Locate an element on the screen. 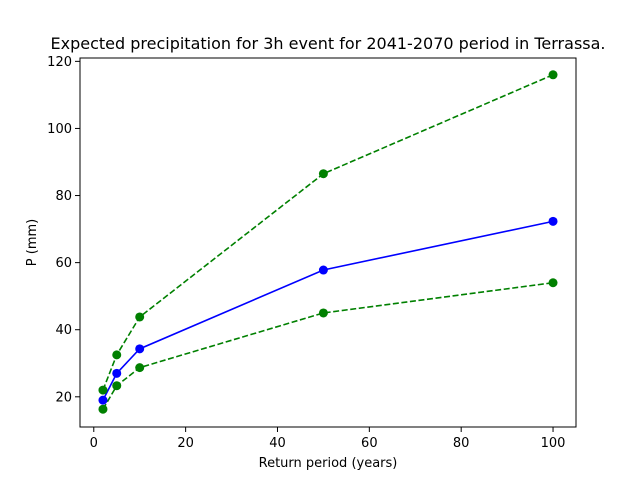 The image size is (640, 480). x-tick-label-1: 20 is located at coordinates (185, 443).